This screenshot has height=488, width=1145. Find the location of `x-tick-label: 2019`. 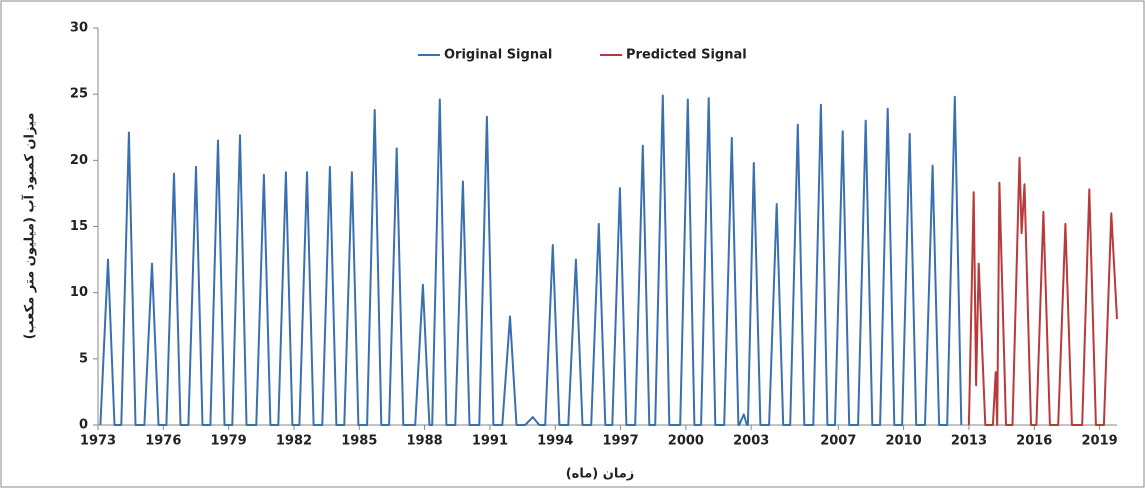

x-tick-label: 2019 is located at coordinates (1099, 441).